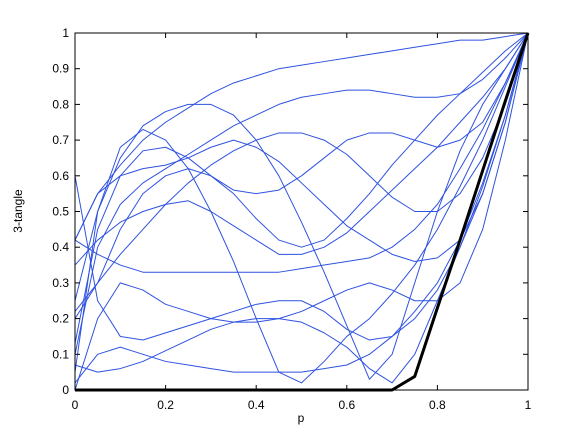 This screenshot has height=439, width=584. Describe the element at coordinates (65, 390) in the screenshot. I see `y-tick-label: 0` at that location.